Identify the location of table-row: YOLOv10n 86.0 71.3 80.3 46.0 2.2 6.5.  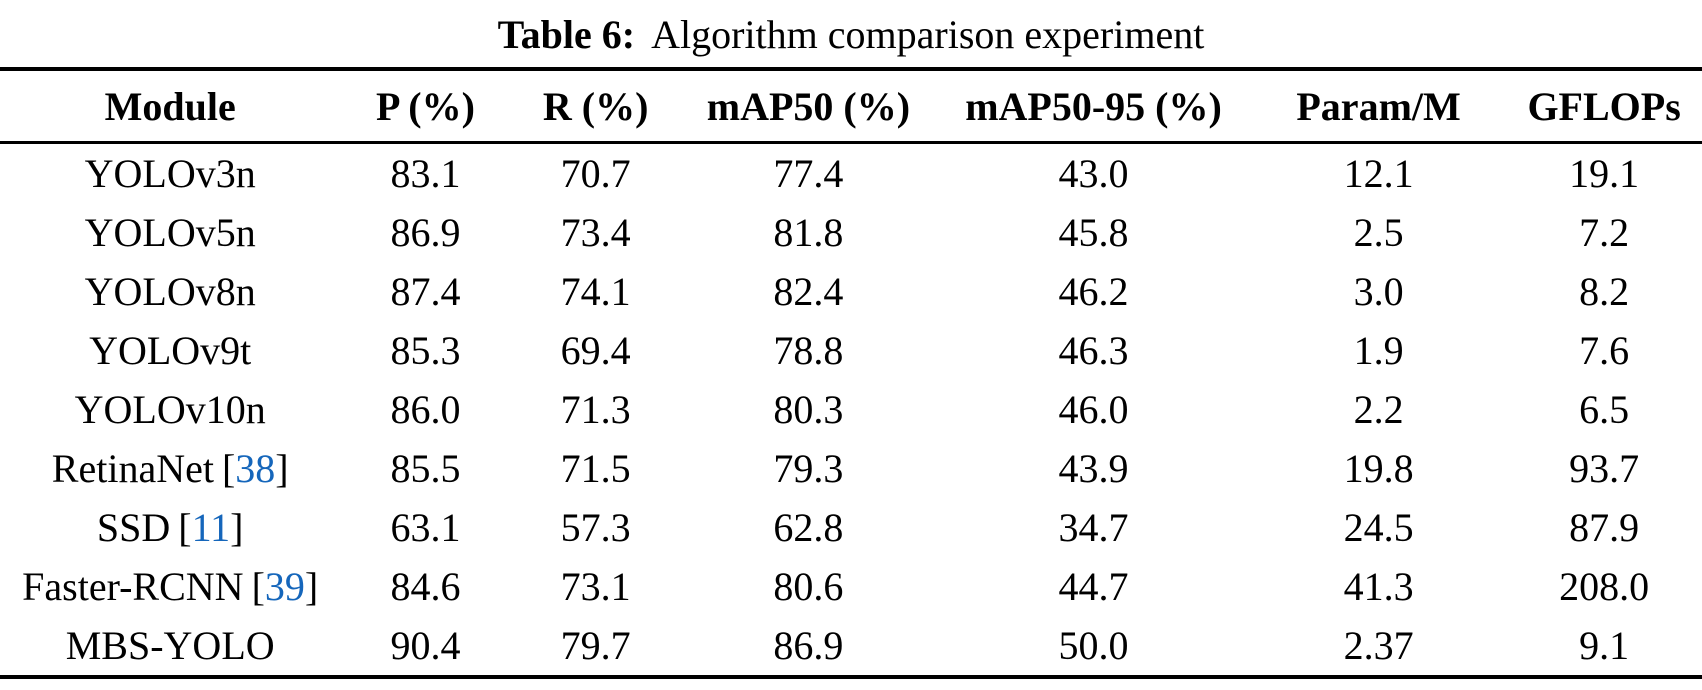
(851, 409).